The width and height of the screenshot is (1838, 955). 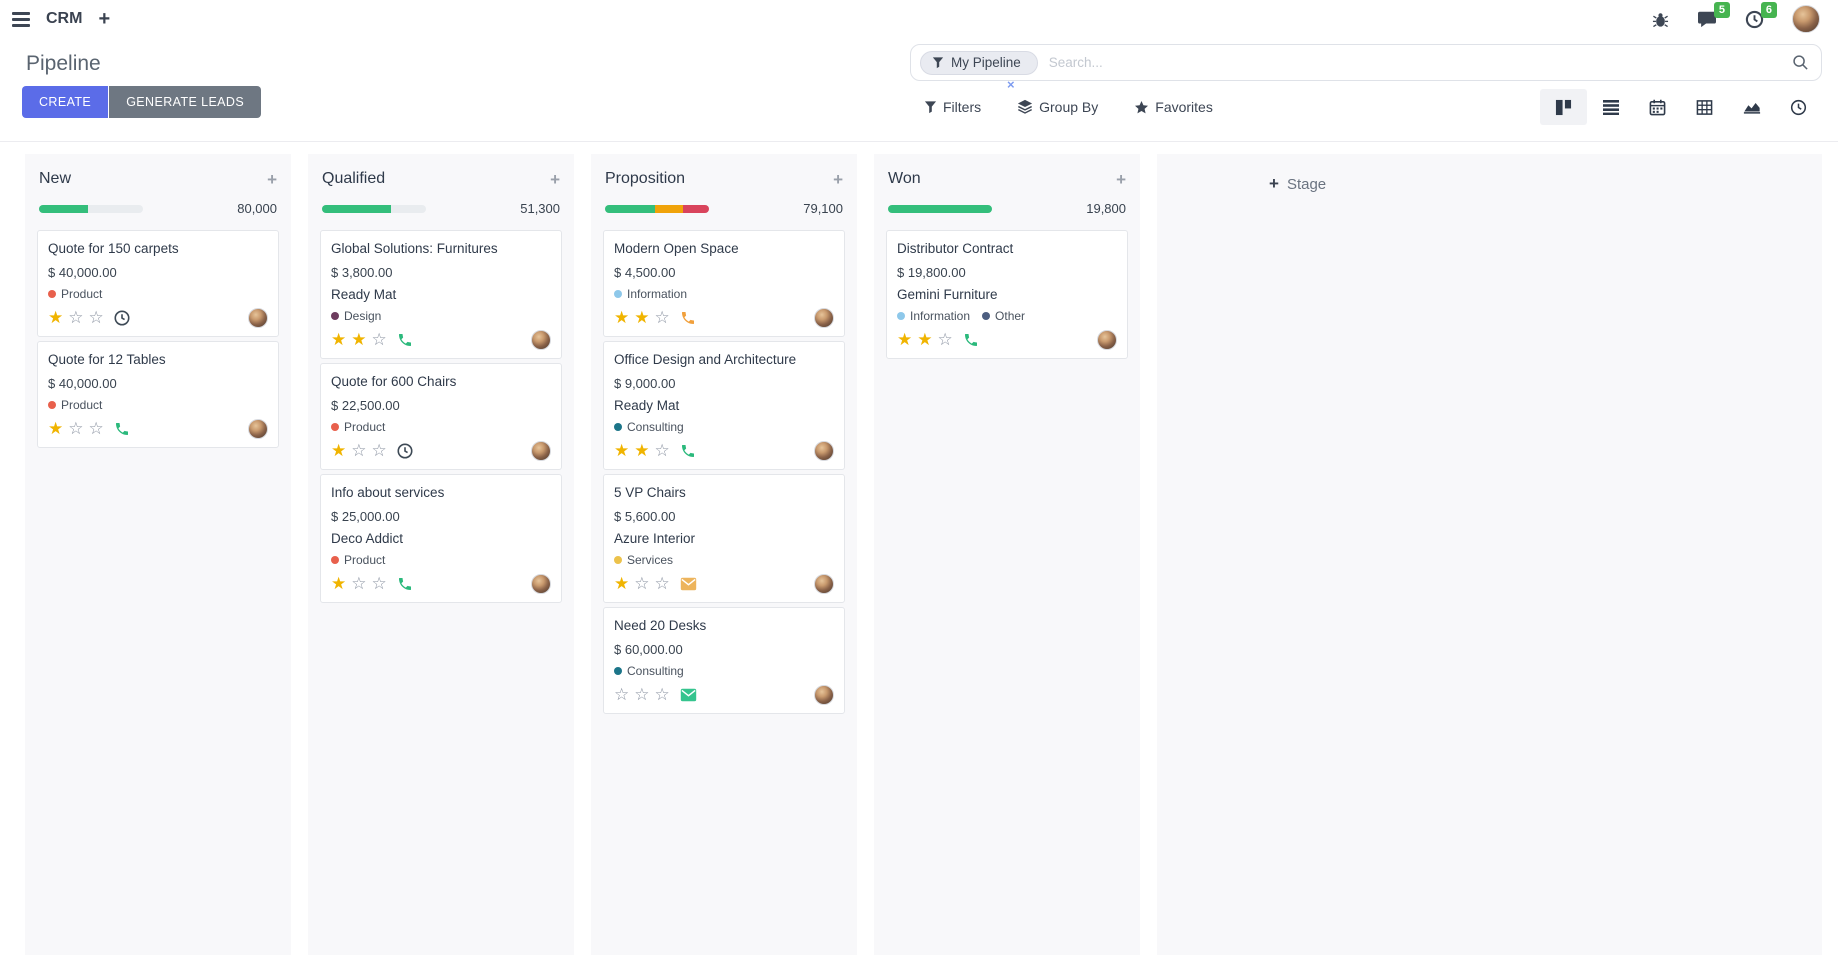 What do you see at coordinates (1011, 84) in the screenshot?
I see `facet-remove-icon: ×` at bounding box center [1011, 84].